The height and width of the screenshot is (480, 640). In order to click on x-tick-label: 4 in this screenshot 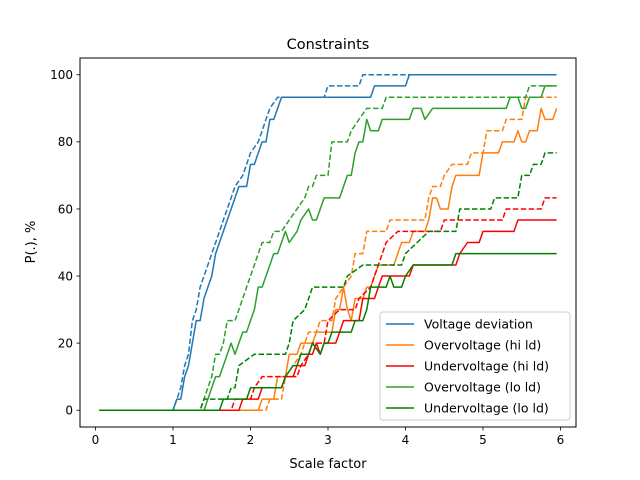, I will do `click(406, 440)`.